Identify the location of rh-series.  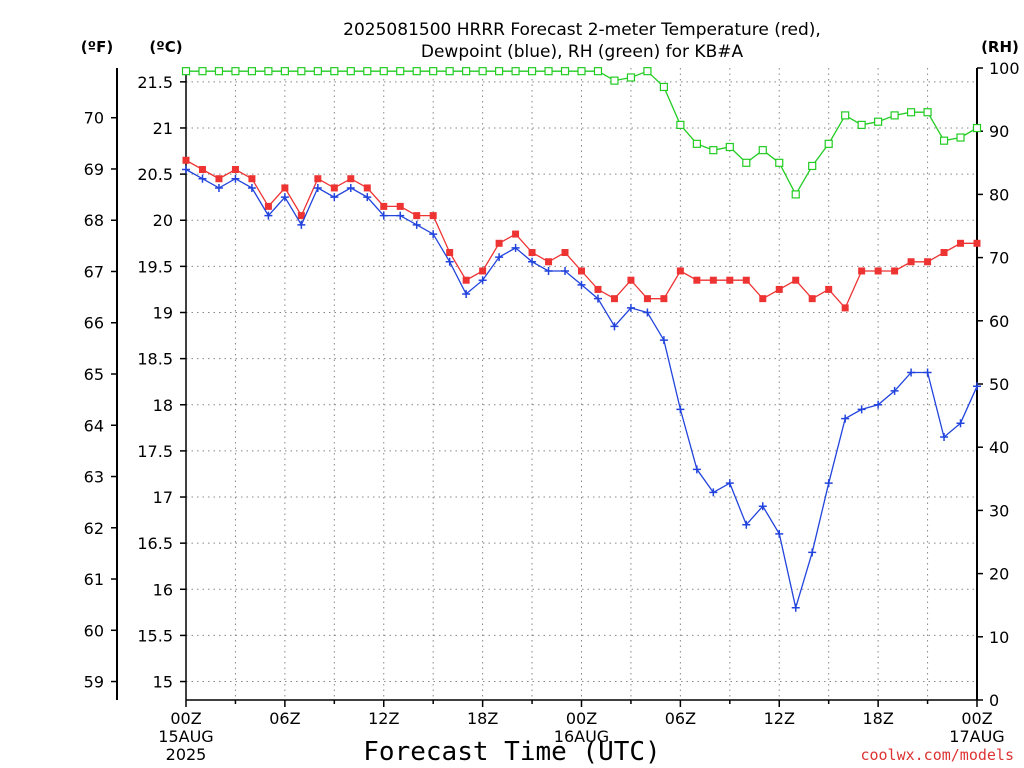
(581, 133).